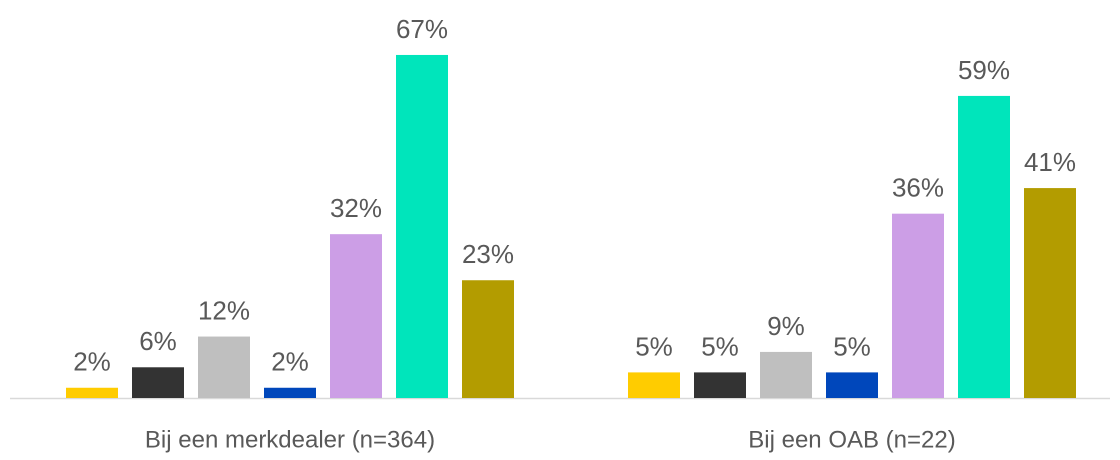  What do you see at coordinates (488, 254) in the screenshot?
I see `value-label: 23%` at bounding box center [488, 254].